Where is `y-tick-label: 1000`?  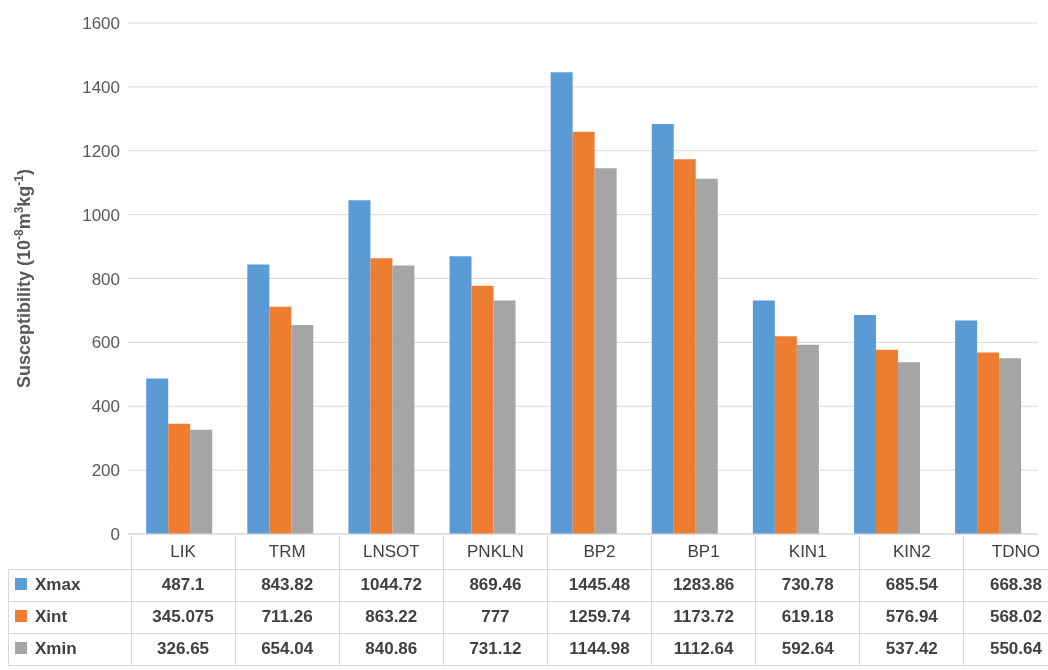 y-tick-label: 1000 is located at coordinates (101, 215).